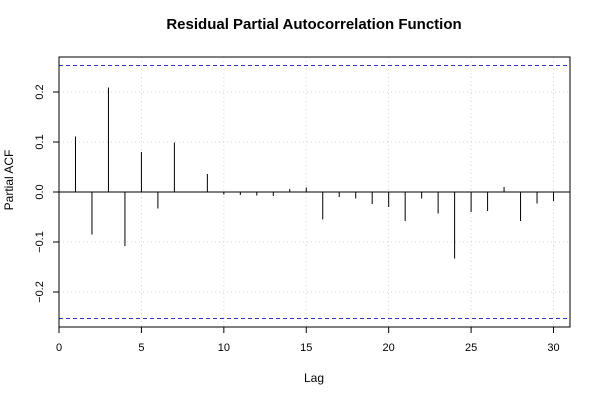 The height and width of the screenshot is (400, 600). Describe the element at coordinates (40, 191) in the screenshot. I see `y-tick-label: 0.0` at that location.